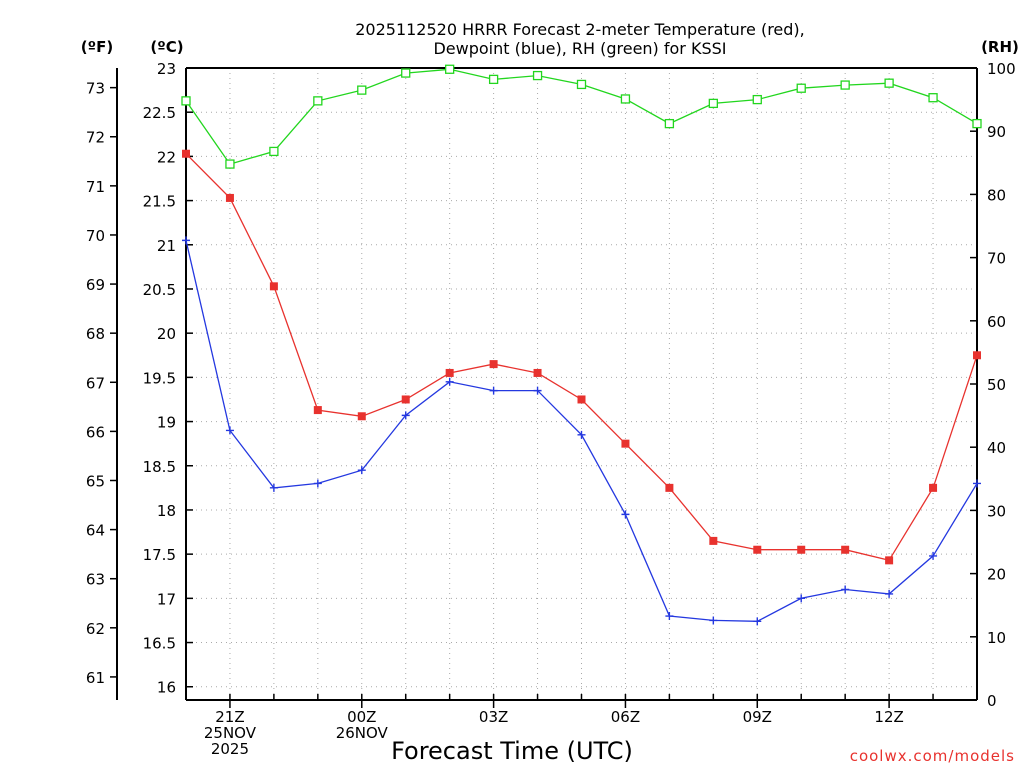 Image resolution: width=1024 pixels, height=768 pixels. Describe the element at coordinates (996, 638) in the screenshot. I see `rh-tick-label: 10` at that location.